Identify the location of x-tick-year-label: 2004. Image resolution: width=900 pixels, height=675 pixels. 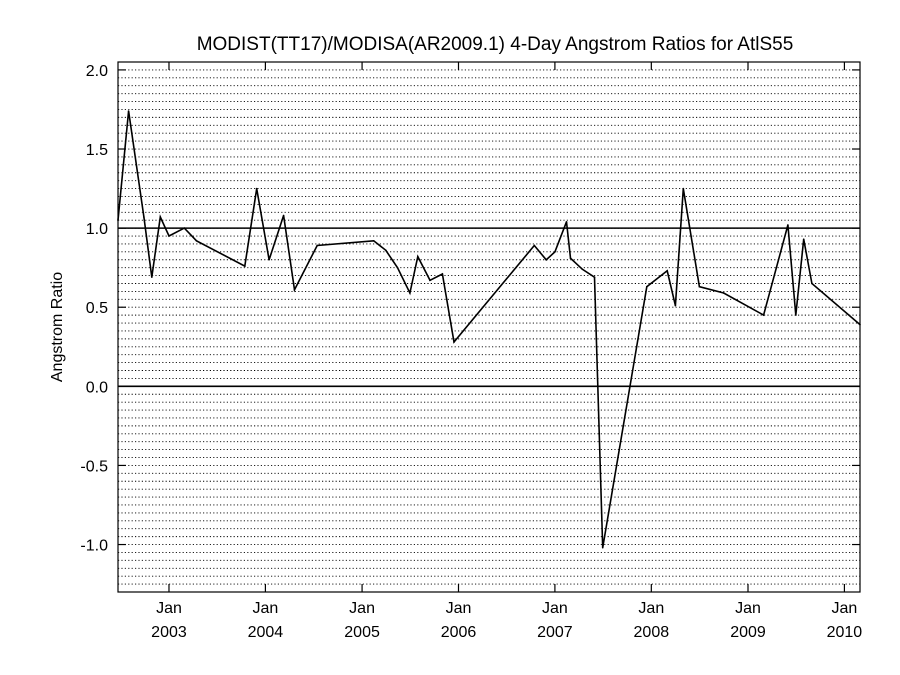
(266, 632).